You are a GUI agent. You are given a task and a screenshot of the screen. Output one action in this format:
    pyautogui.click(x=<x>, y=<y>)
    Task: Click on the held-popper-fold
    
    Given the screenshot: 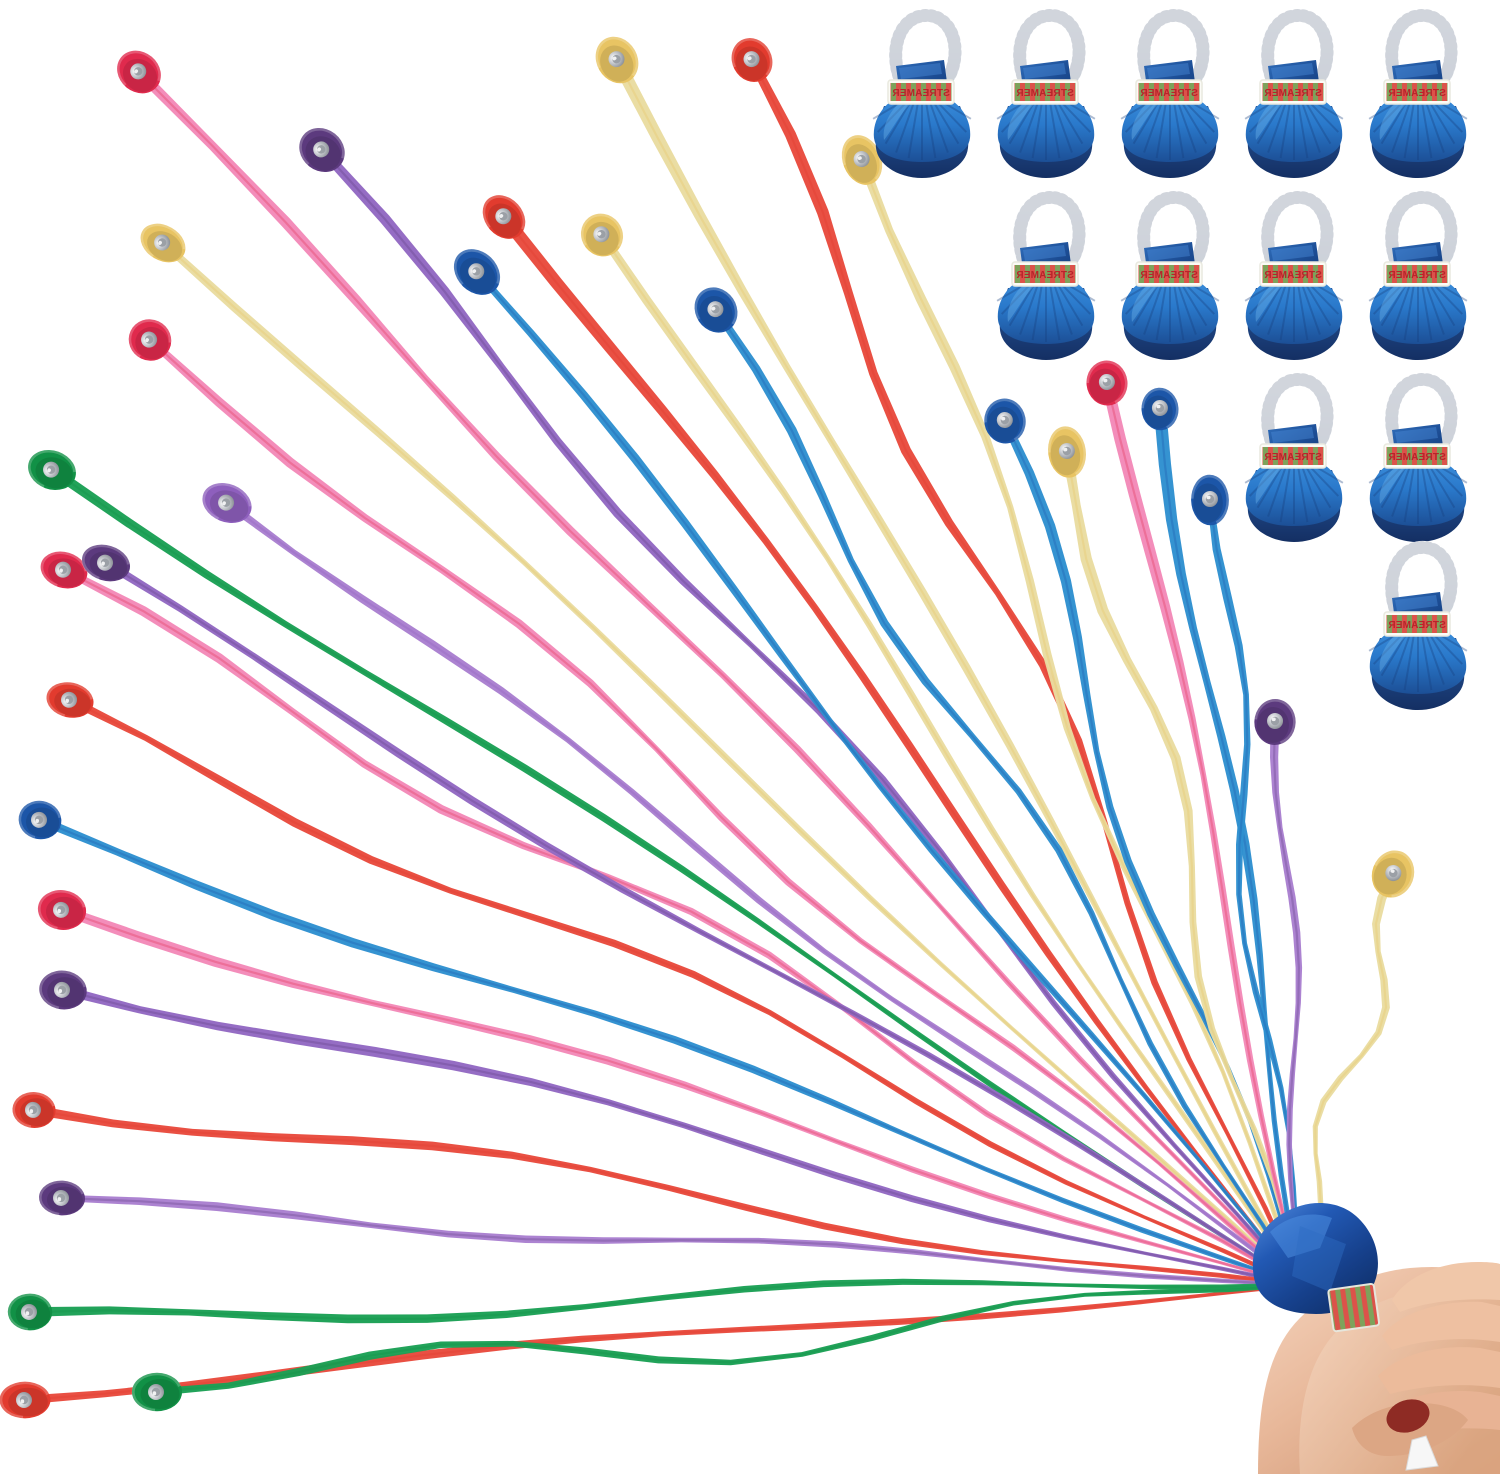 What is the action you would take?
    pyautogui.click(x=1319, y=1259)
    